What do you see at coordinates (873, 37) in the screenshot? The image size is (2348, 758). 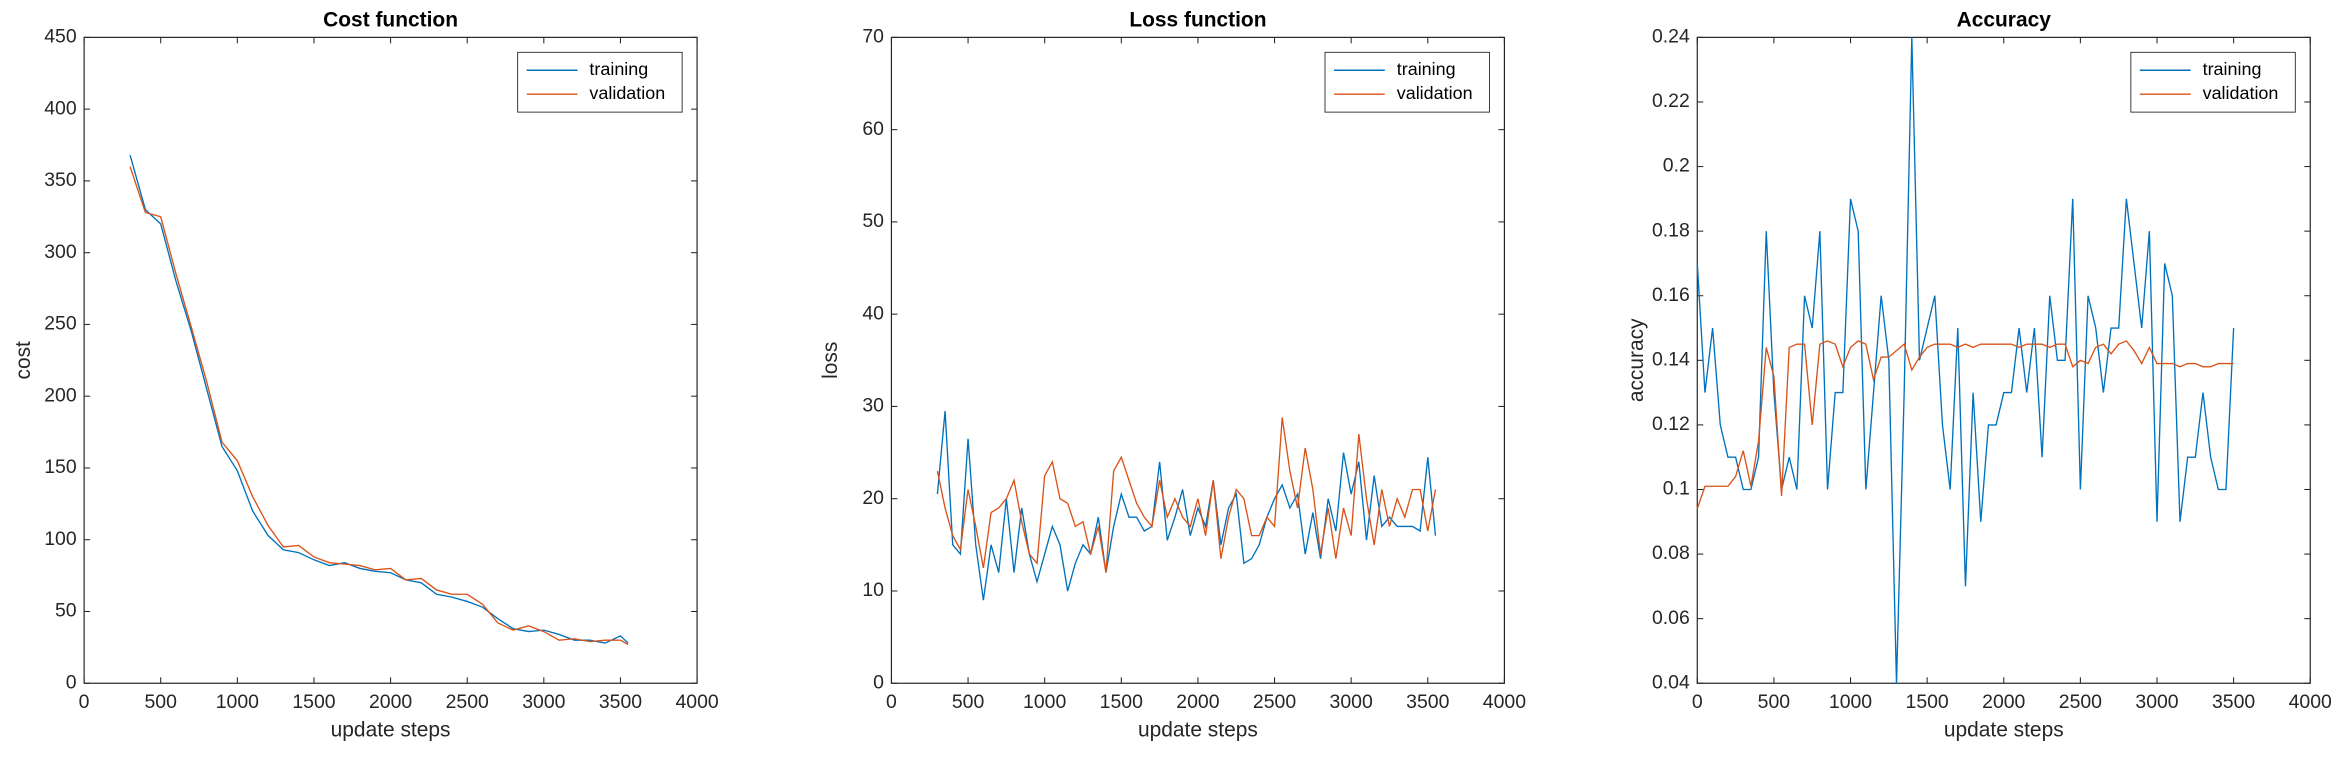 I see `y-tick-label: 70` at bounding box center [873, 37].